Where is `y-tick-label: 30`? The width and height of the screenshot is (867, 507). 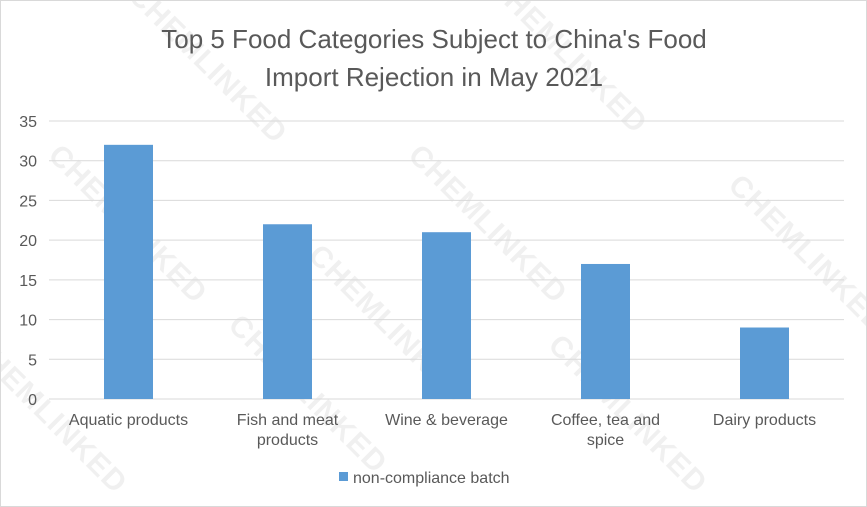 y-tick-label: 30 is located at coordinates (28, 162).